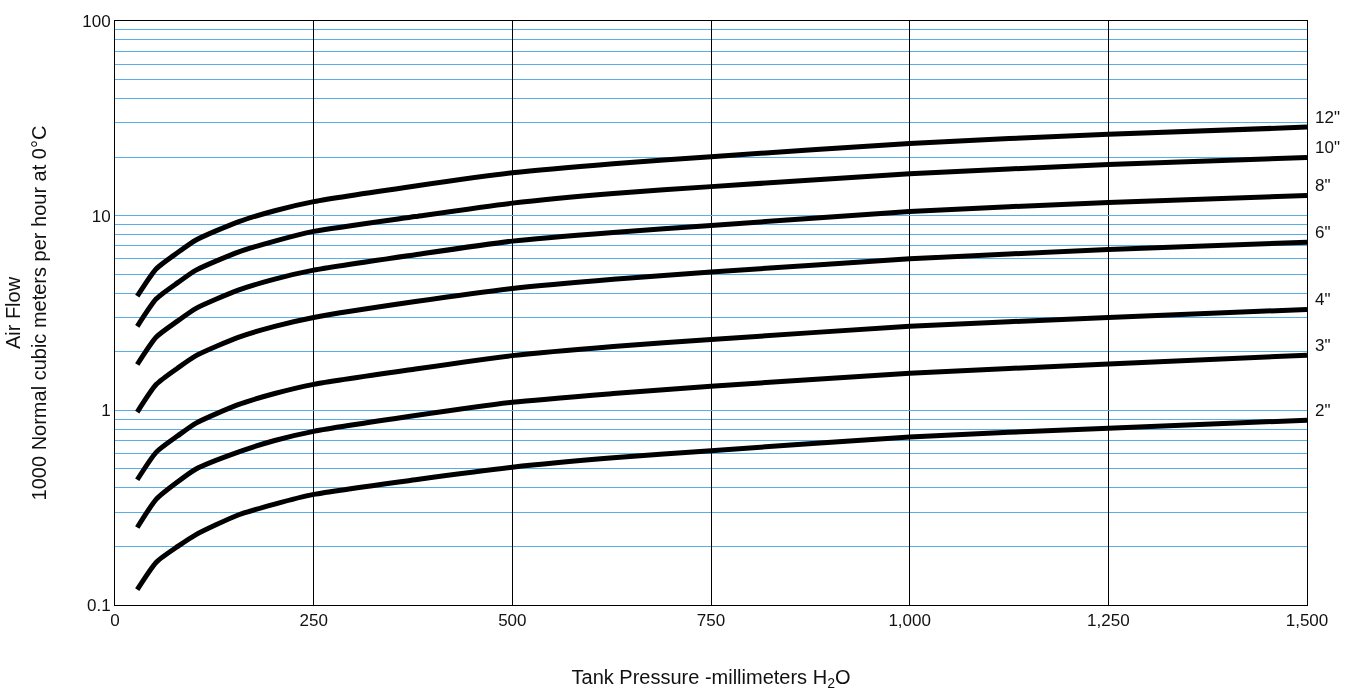  What do you see at coordinates (1327, 147) in the screenshot?
I see `series-label: 10"` at bounding box center [1327, 147].